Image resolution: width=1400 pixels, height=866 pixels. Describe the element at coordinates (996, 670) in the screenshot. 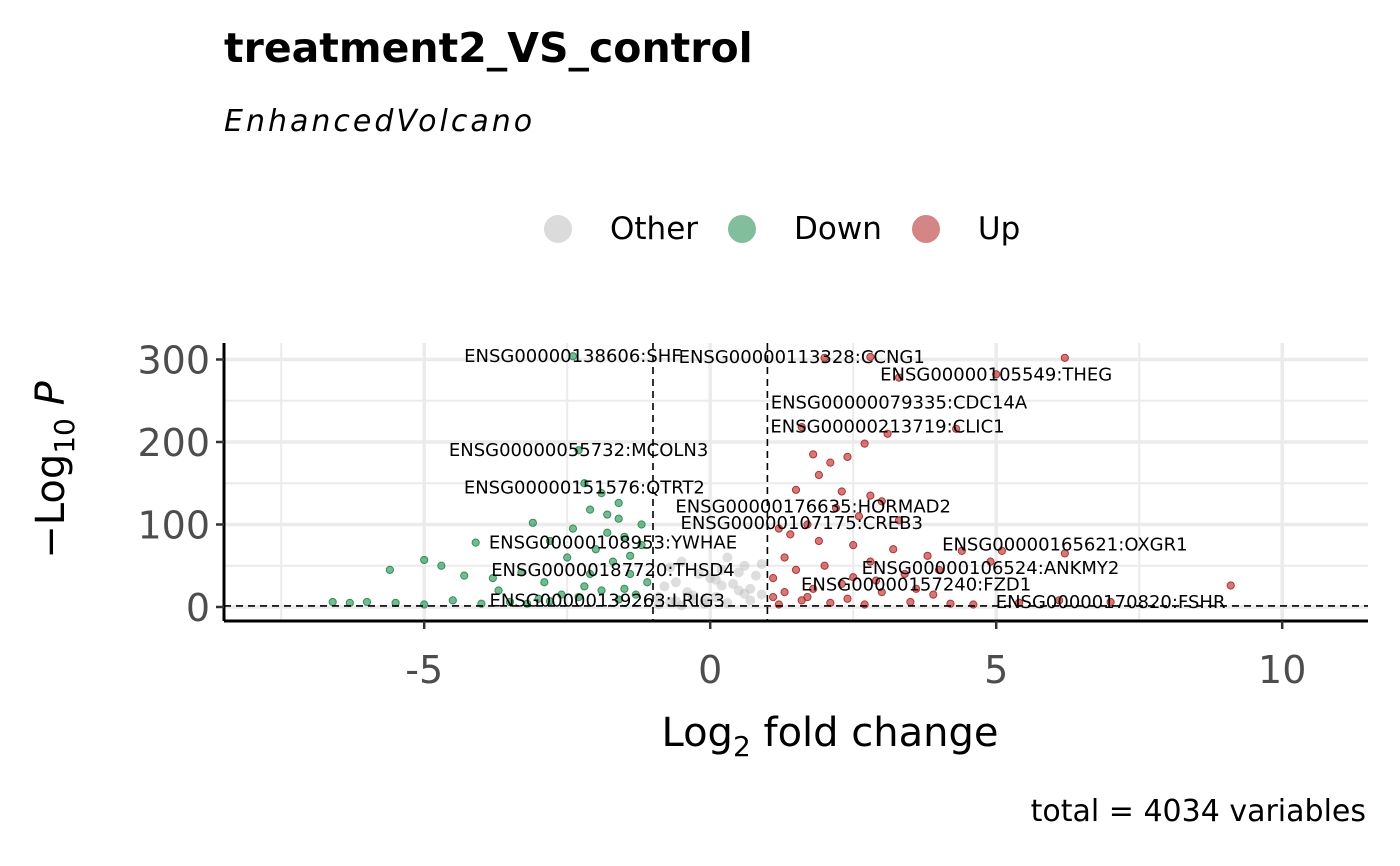

I see `x-tick-label: 5` at that location.